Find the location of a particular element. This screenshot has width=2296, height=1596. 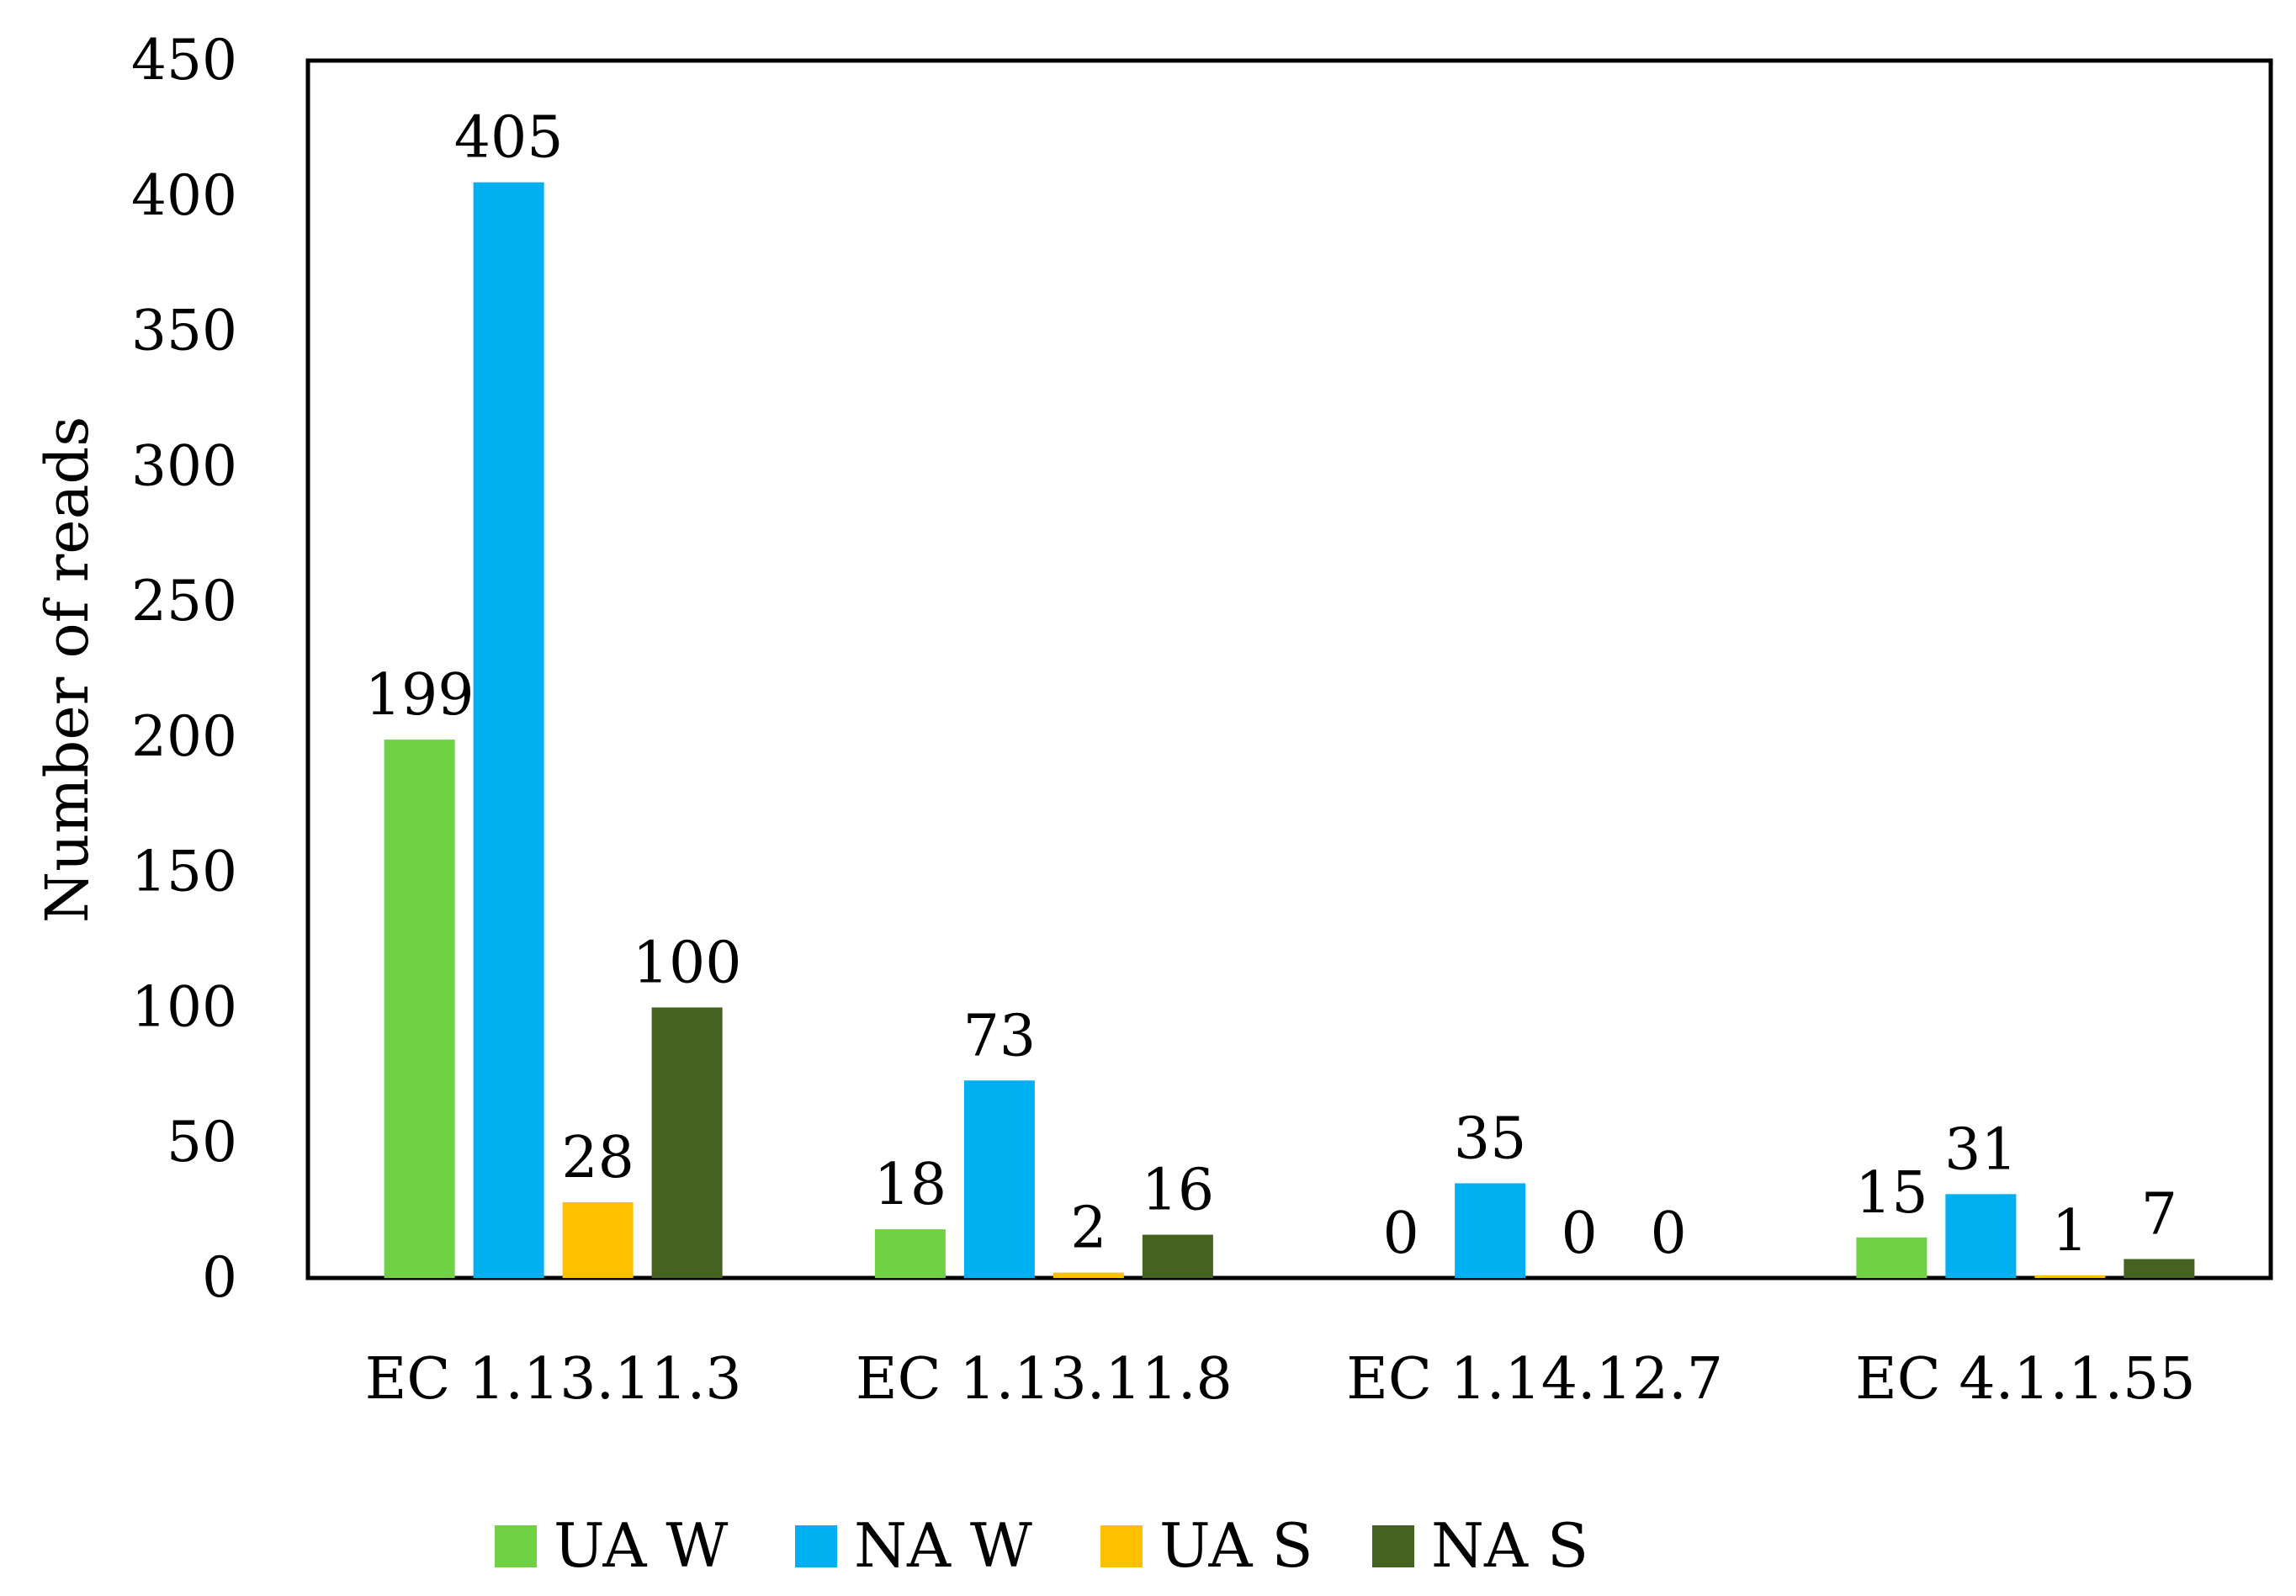

data-label-na-s-4: 7 is located at coordinates (2159, 1214).